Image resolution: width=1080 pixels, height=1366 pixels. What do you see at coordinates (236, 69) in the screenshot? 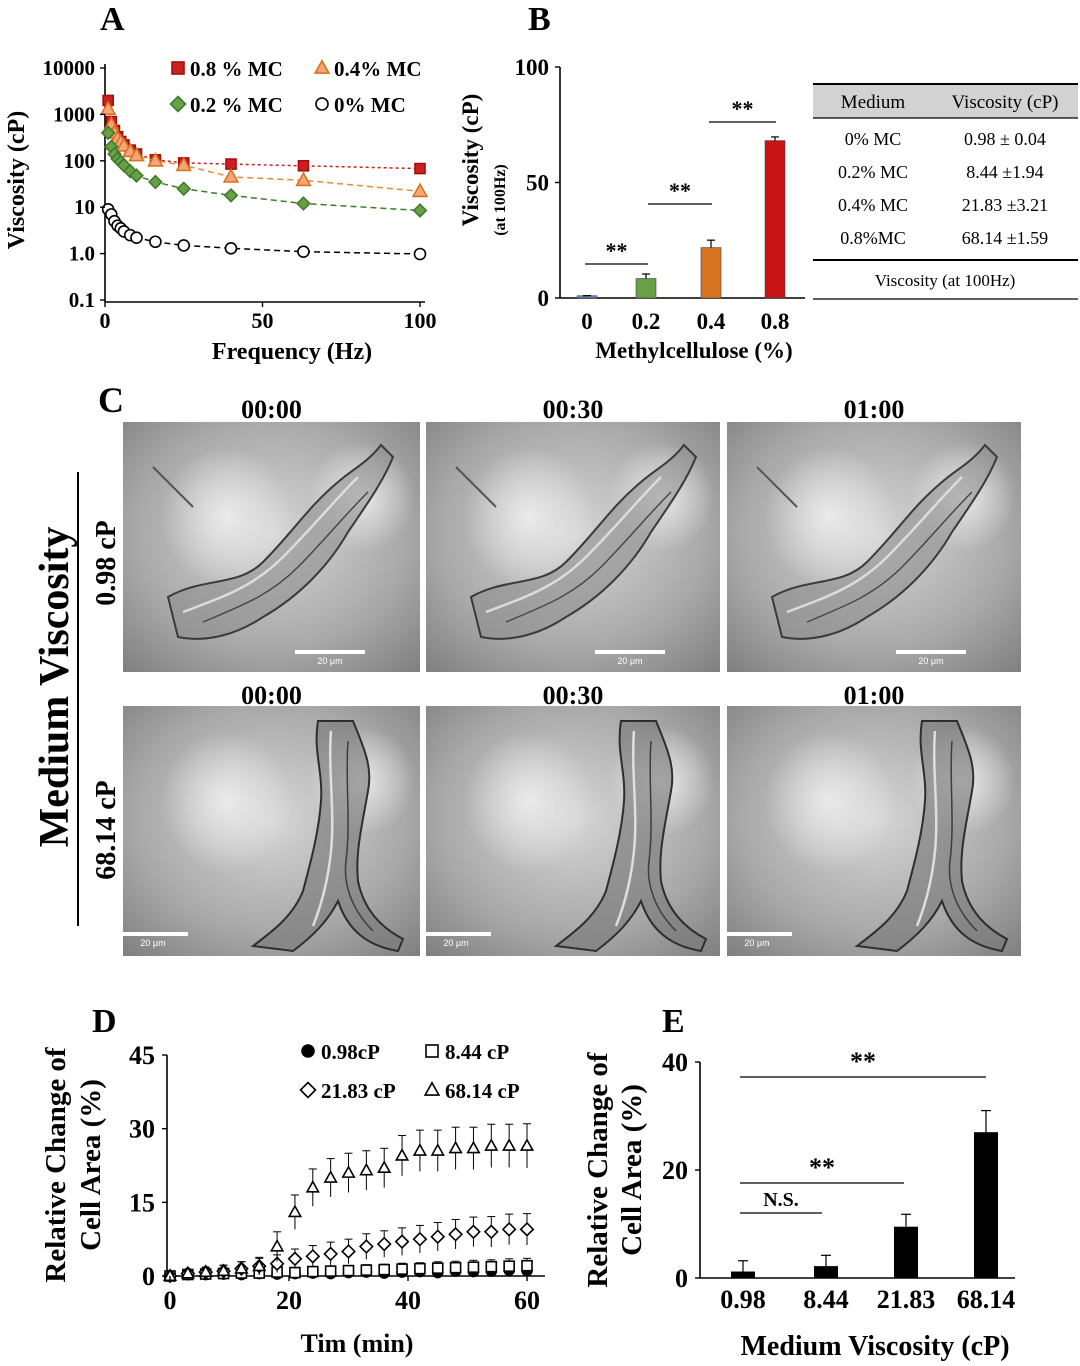
I see `chart-a-legend-label: 0.8 % MC` at bounding box center [236, 69].